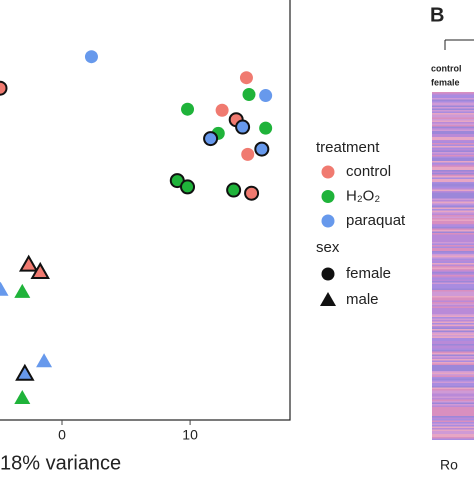 The height and width of the screenshot is (479, 474). I want to click on panel-label: B, so click(437, 15).